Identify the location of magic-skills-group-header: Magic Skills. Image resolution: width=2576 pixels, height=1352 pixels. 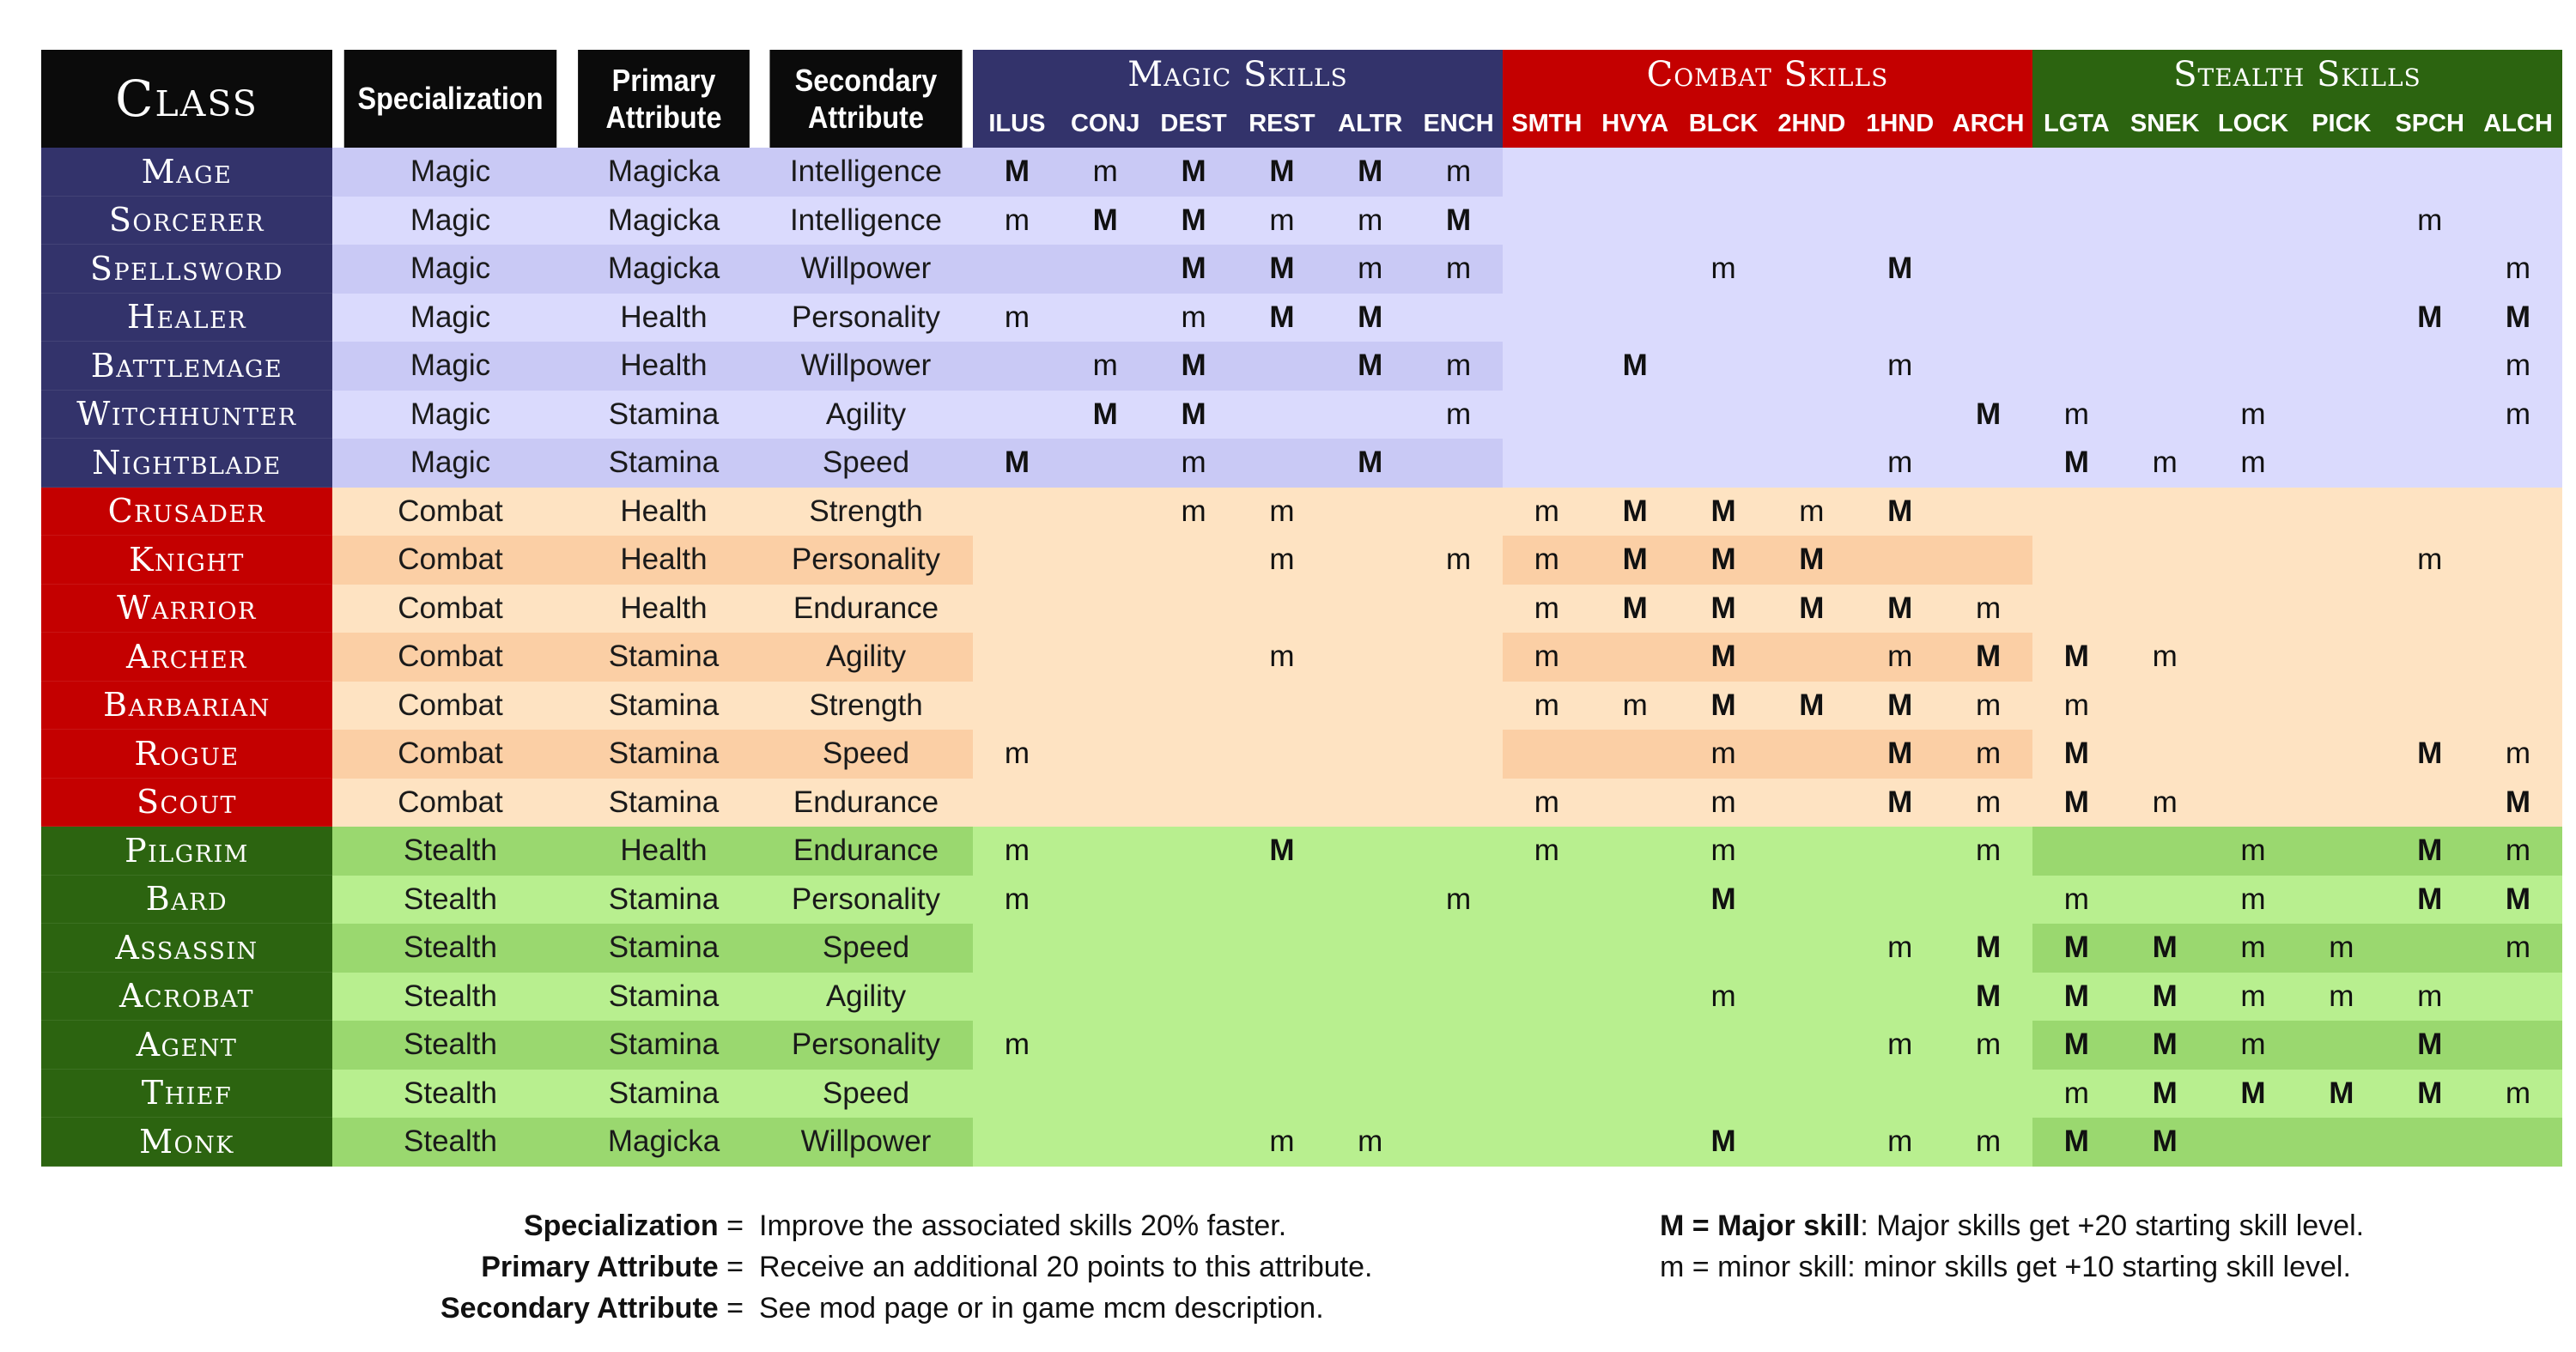
(1238, 75).